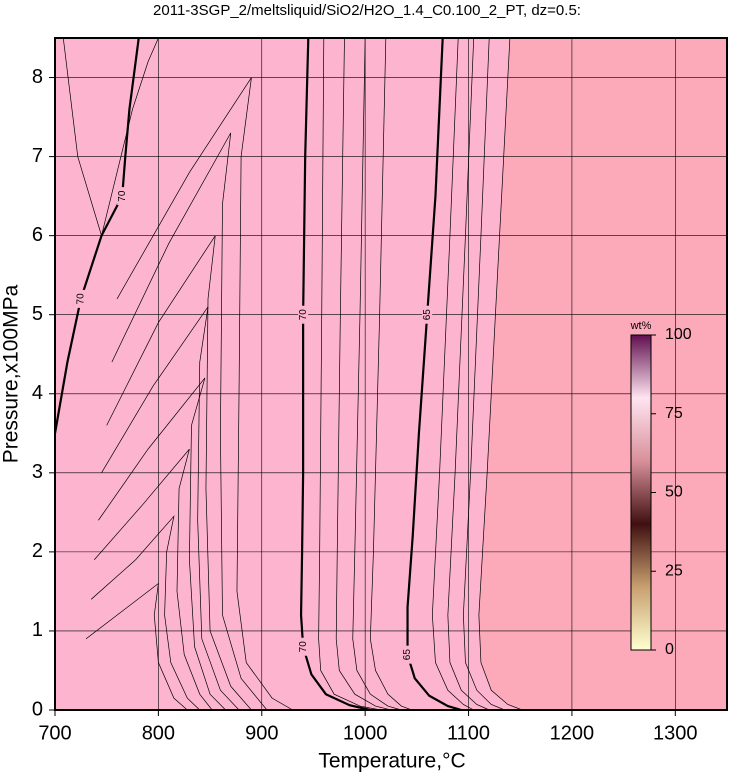 The width and height of the screenshot is (734, 776). What do you see at coordinates (675, 733) in the screenshot?
I see `x-tick-label: 1300` at bounding box center [675, 733].